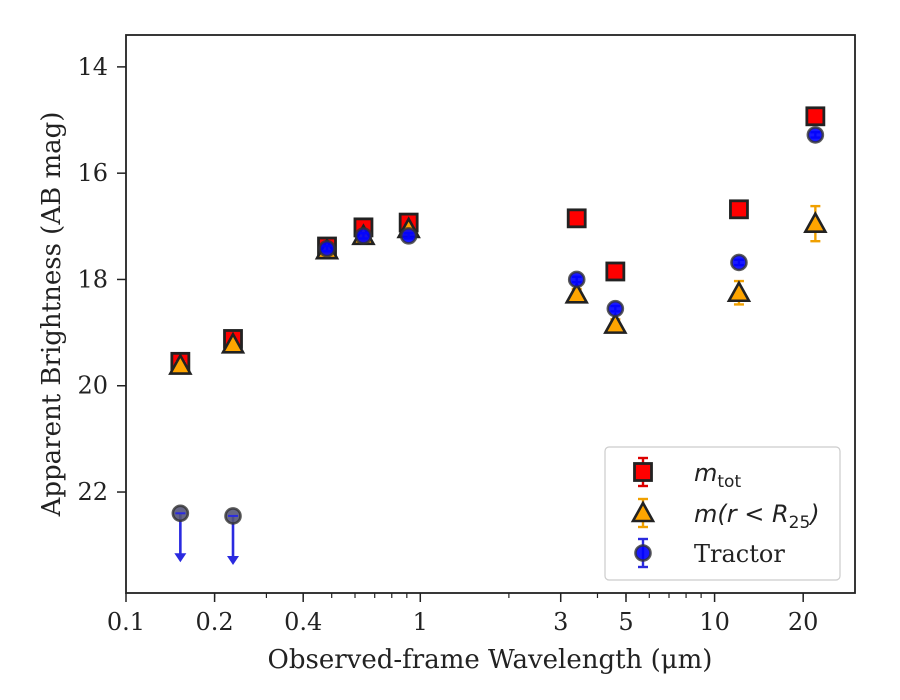  Describe the element at coordinates (420, 622) in the screenshot. I see `x-tick-label: 1` at that location.